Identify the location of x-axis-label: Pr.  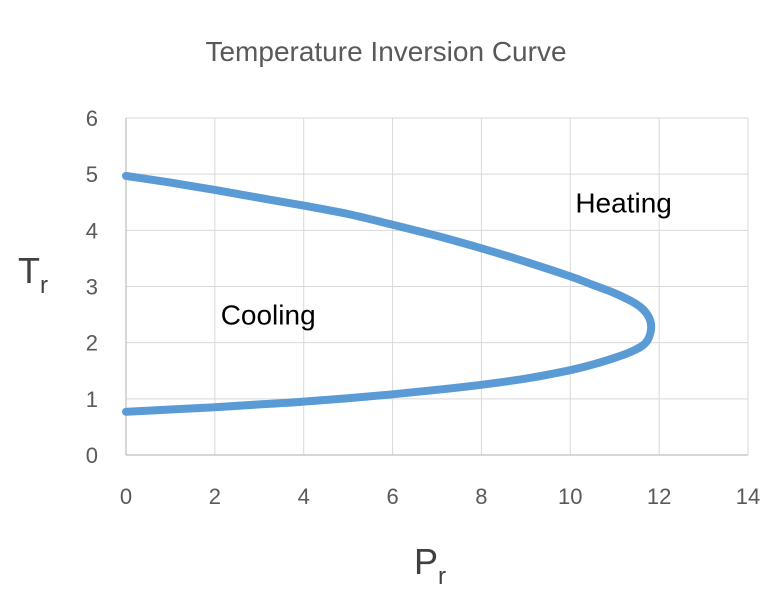
(430, 565).